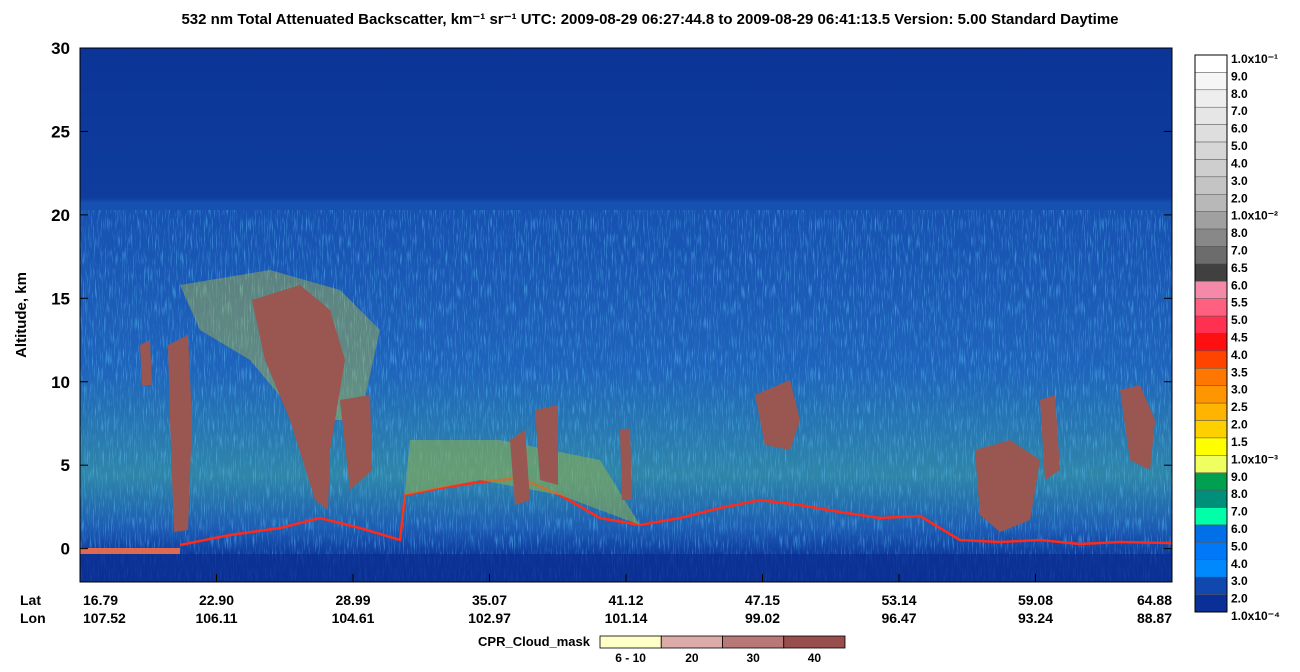 This screenshot has height=672, width=1300. Describe the element at coordinates (625, 600) in the screenshot. I see `lat-label: 41.12` at that location.